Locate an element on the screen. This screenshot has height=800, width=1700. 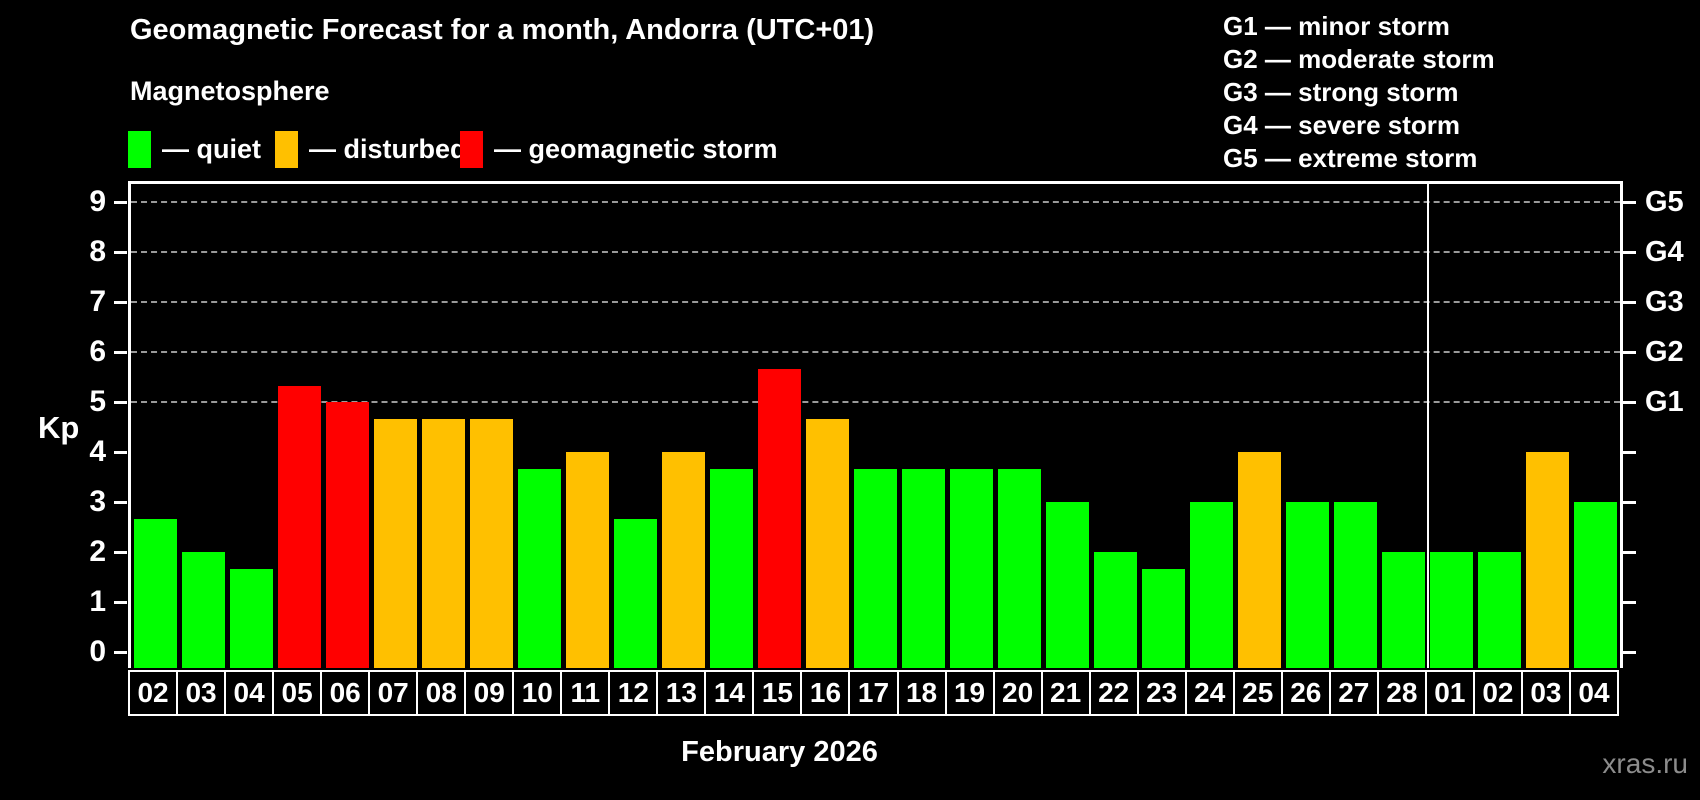
date-cell-7: 09 is located at coordinates (489, 693).